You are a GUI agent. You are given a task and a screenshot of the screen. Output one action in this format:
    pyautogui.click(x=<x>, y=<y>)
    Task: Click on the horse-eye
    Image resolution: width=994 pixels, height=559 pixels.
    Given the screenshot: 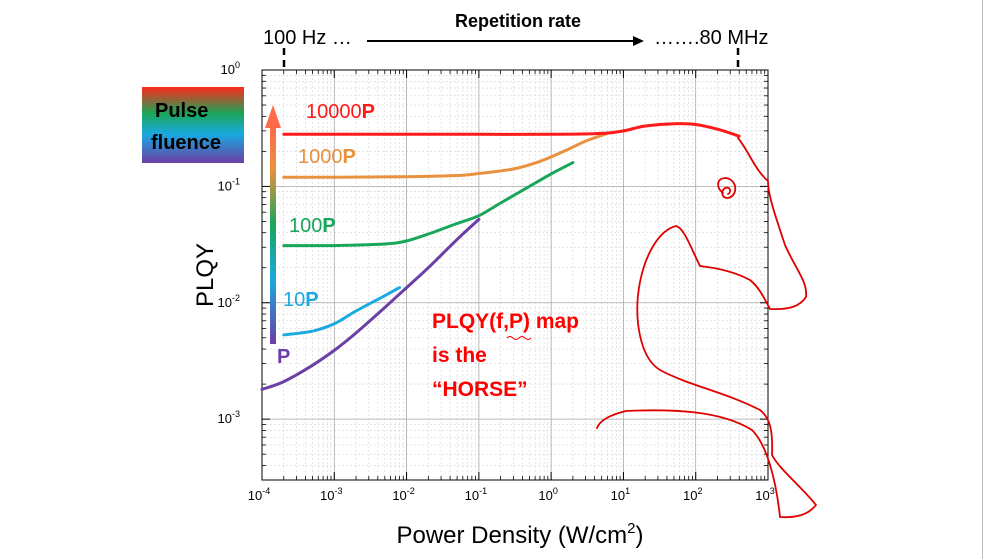 What is the action you would take?
    pyautogui.click(x=727, y=188)
    